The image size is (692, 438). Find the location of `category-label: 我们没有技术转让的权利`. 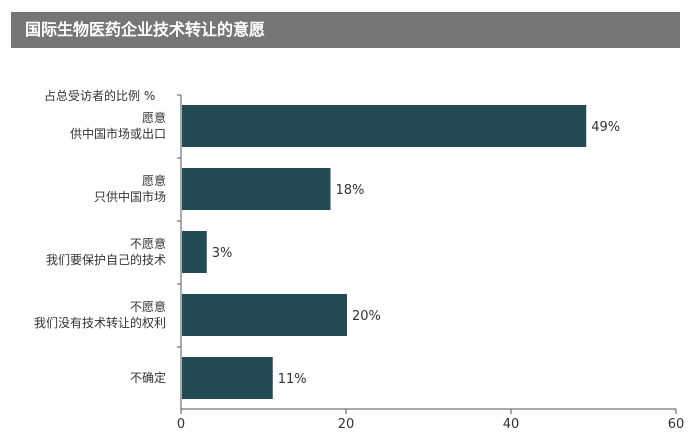

category-label: 我们没有技术转让的权利 is located at coordinates (100, 322).